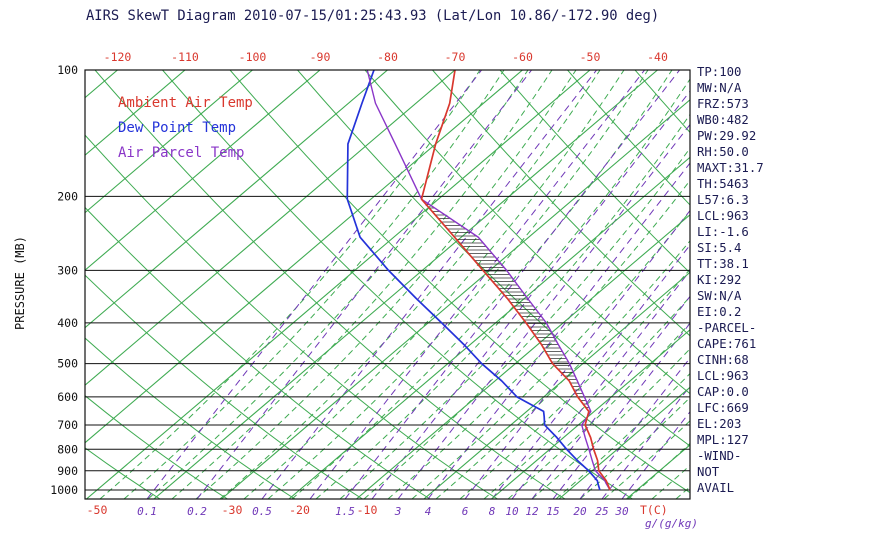  What do you see at coordinates (232, 510) in the screenshot?
I see `bottom-temp-tick-label: -30` at bounding box center [232, 510].